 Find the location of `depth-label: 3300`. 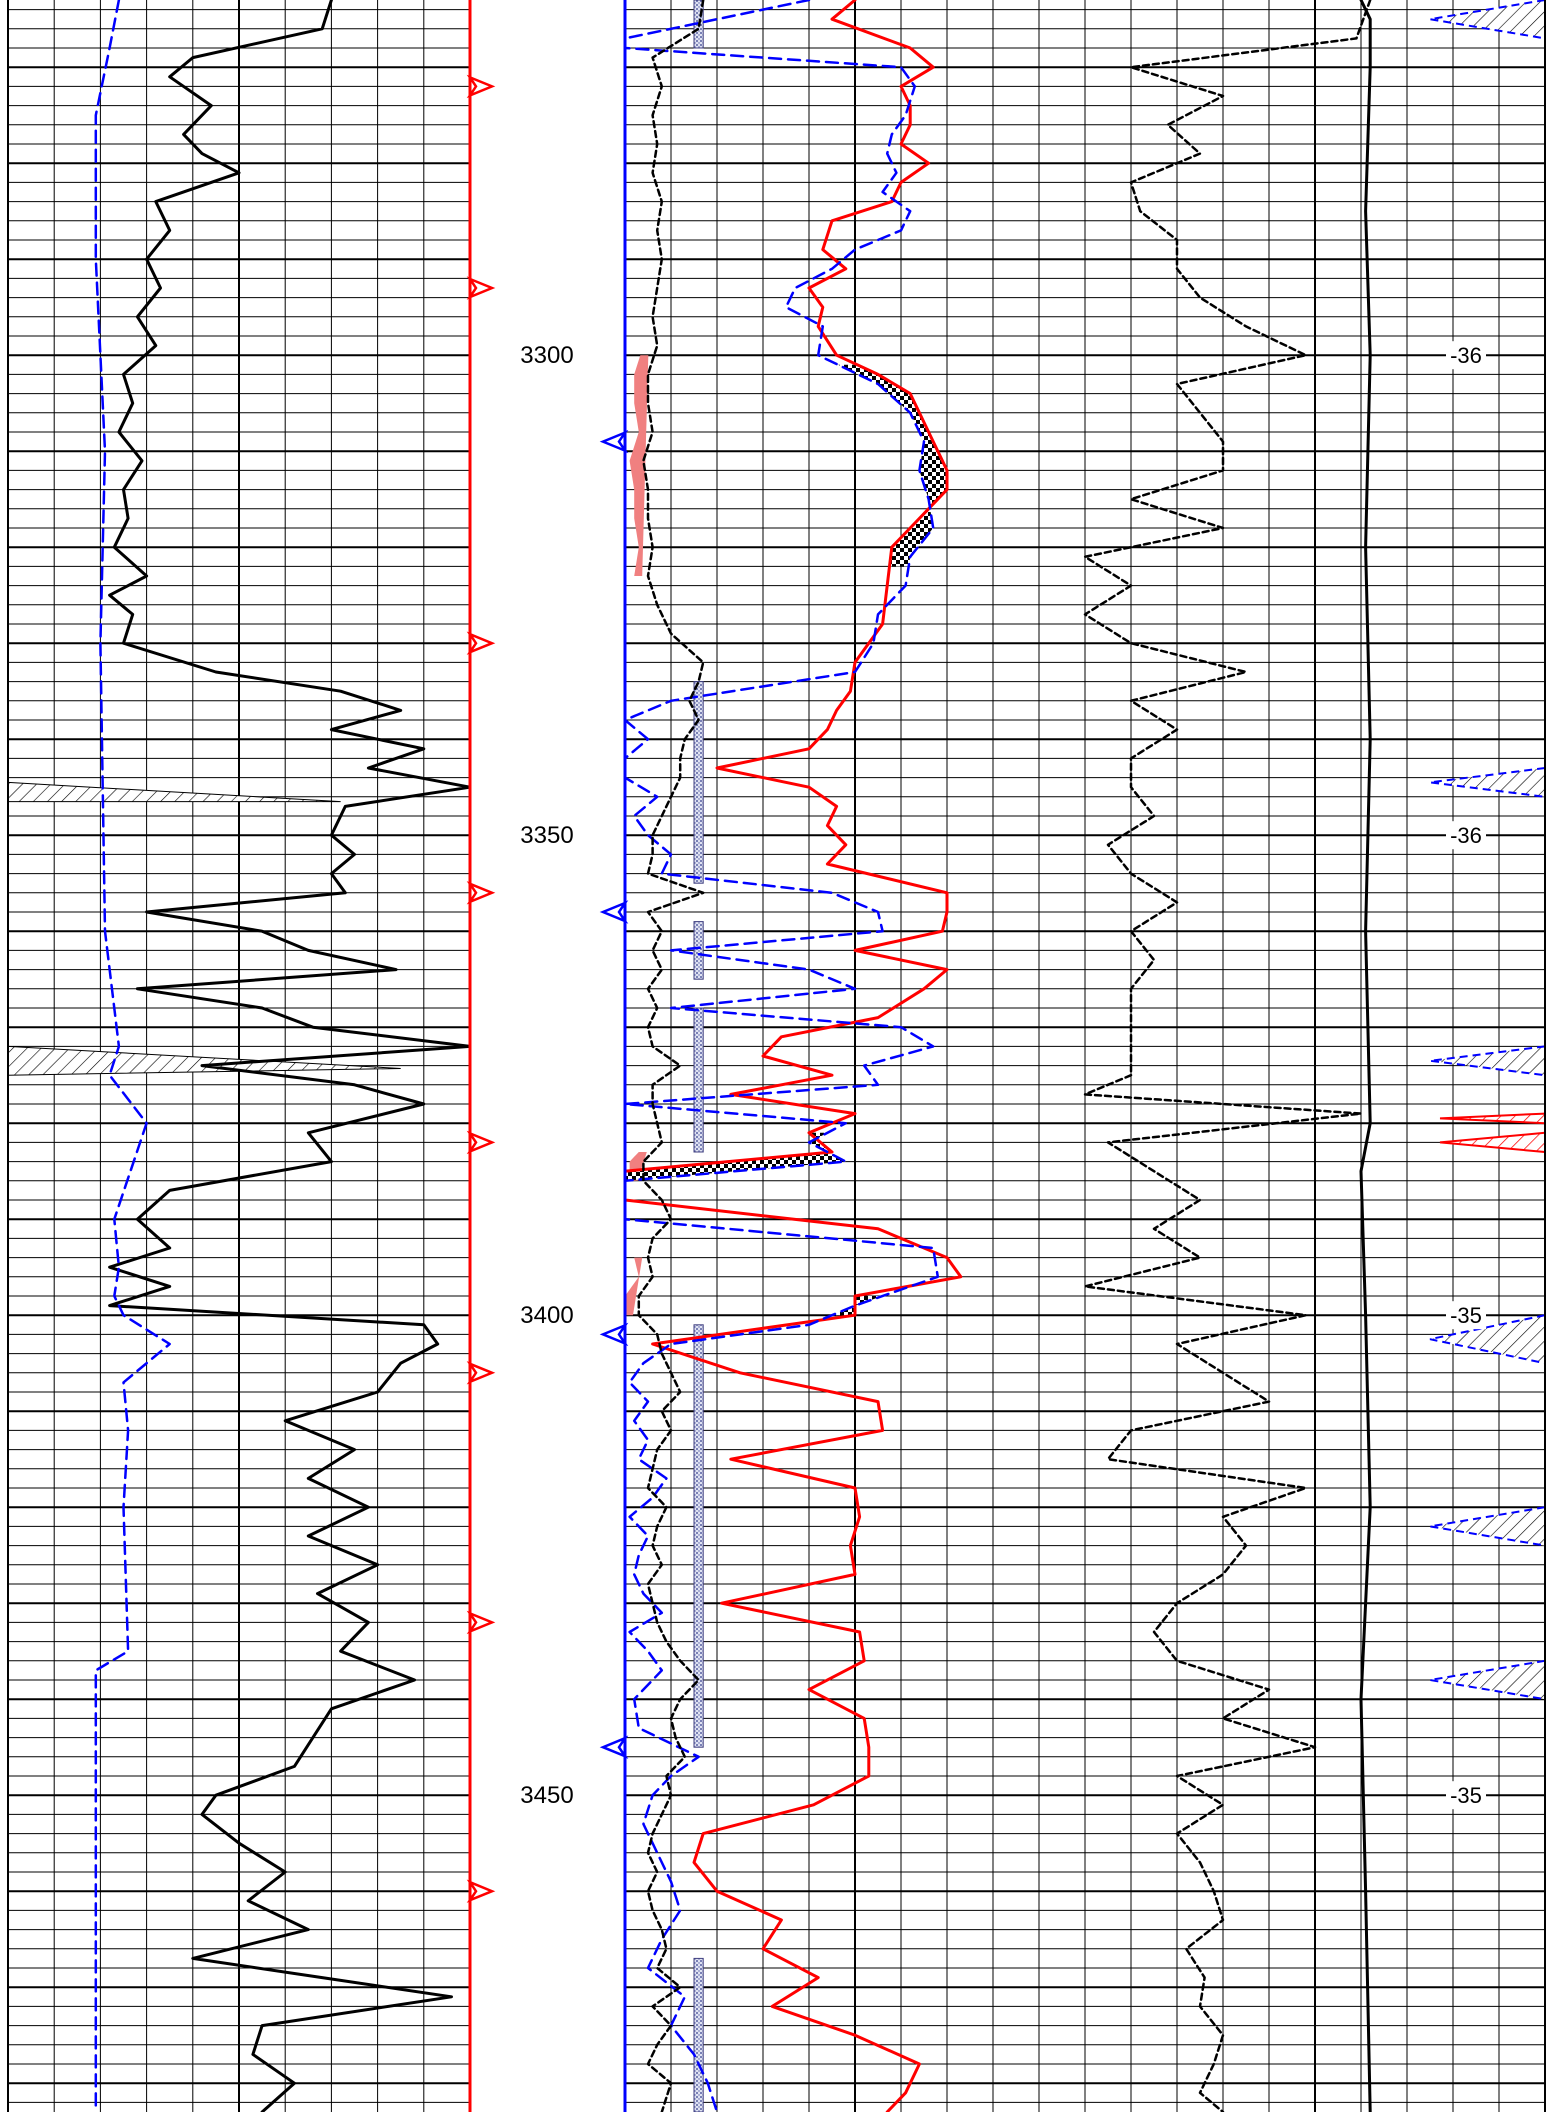

depth-label: 3300 is located at coordinates (546, 355).